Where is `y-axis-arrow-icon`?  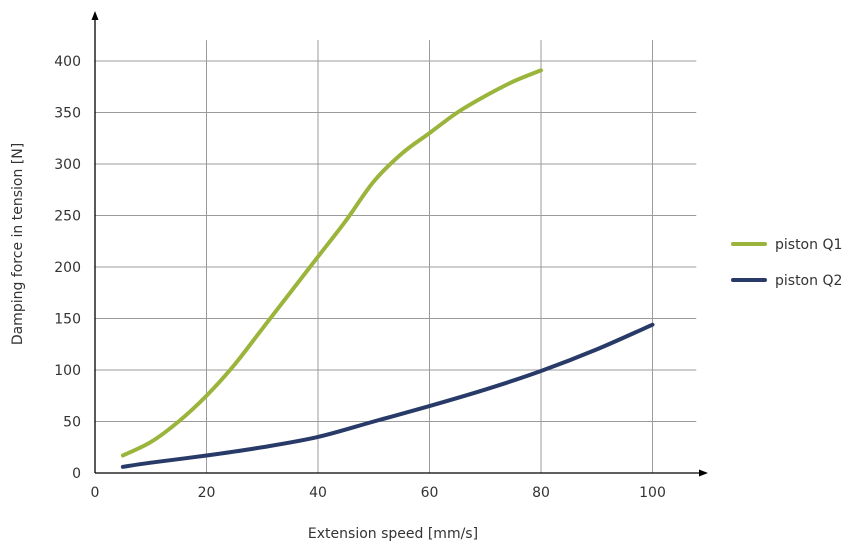
y-axis-arrow-icon is located at coordinates (95, 15).